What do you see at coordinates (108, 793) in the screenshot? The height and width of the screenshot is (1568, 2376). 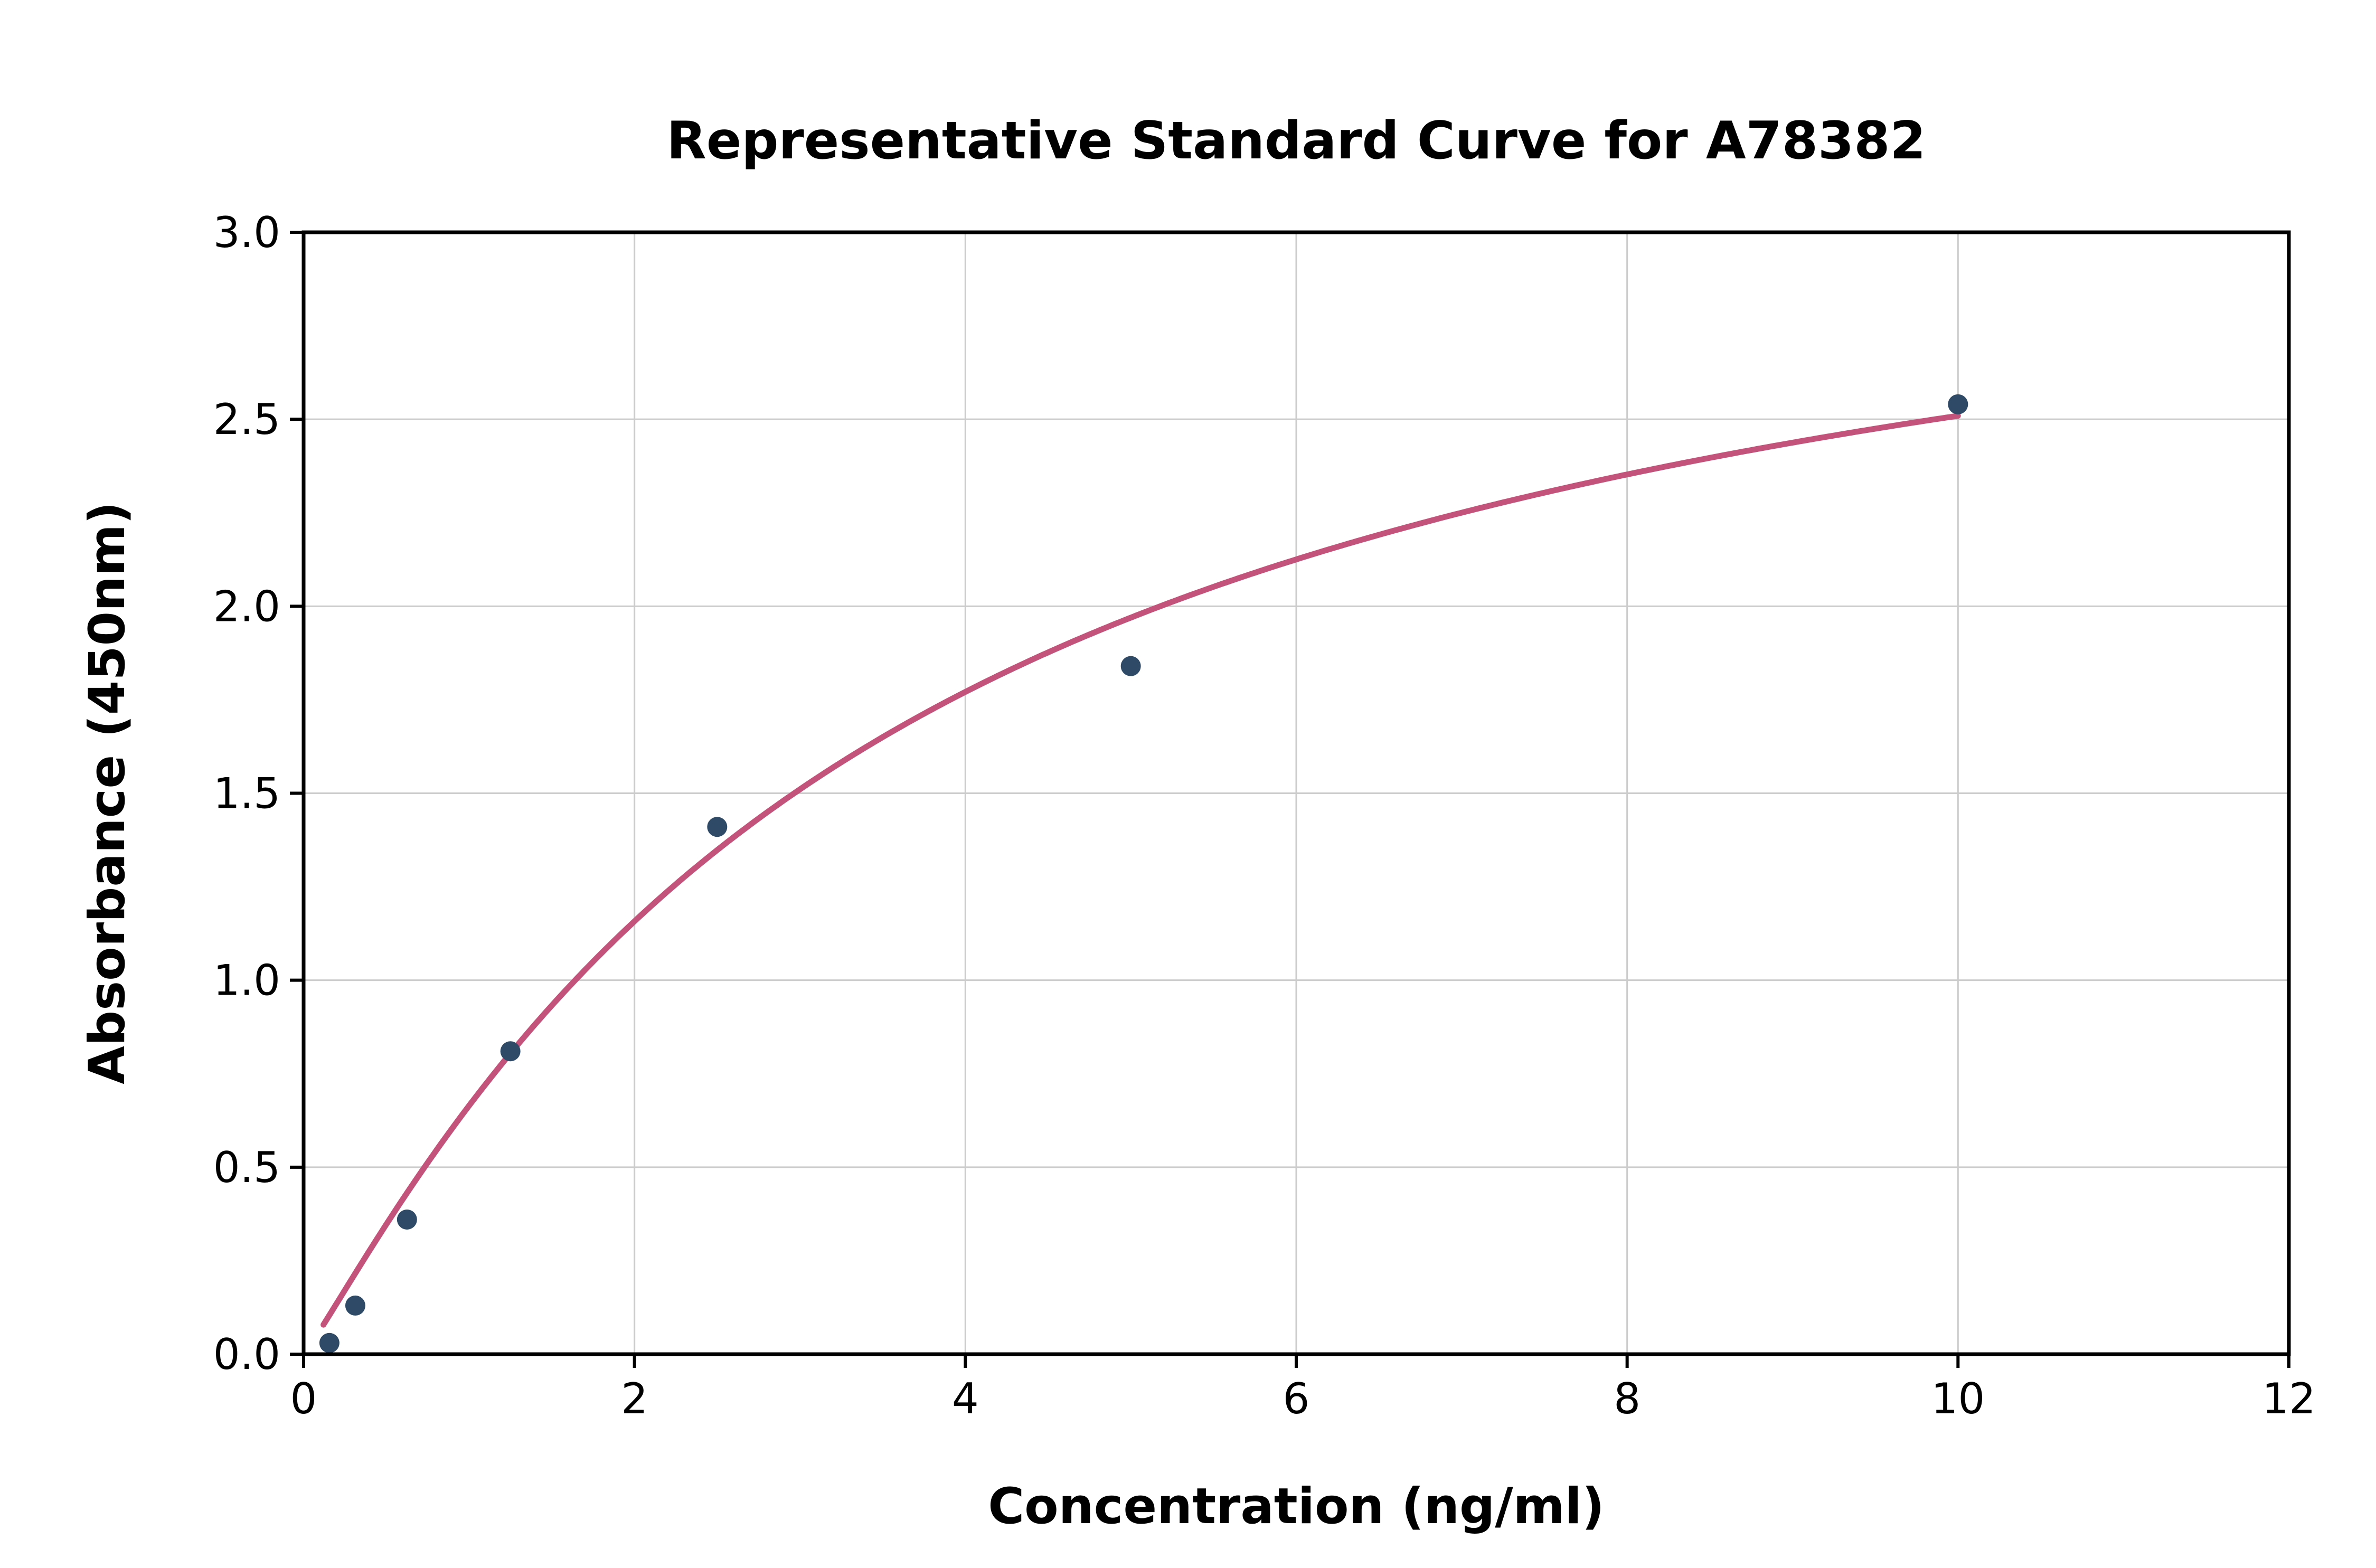 I see `y-axis-label: Absorbance (450nm)` at bounding box center [108, 793].